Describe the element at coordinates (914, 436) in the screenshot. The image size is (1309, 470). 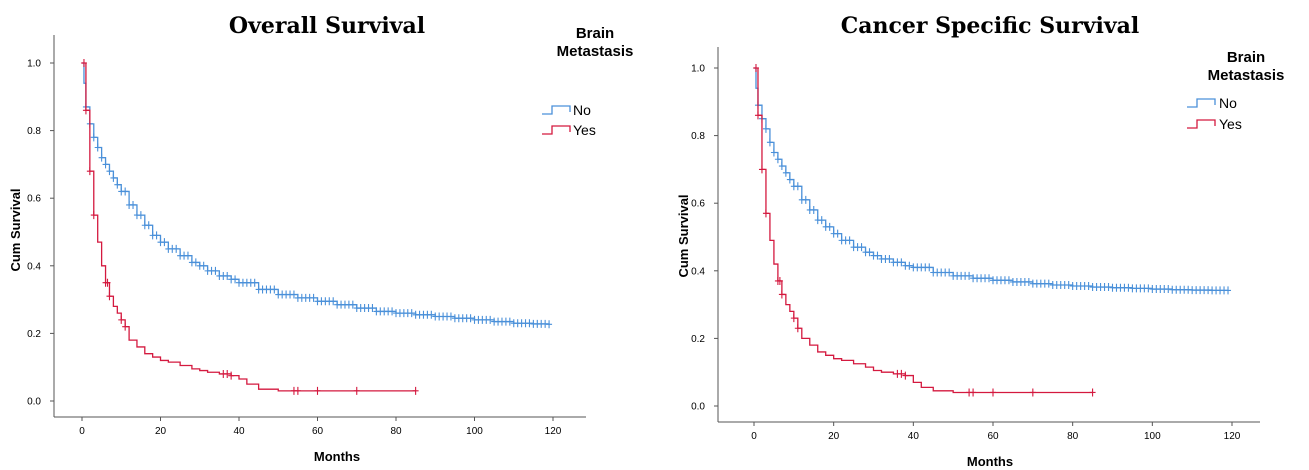
I see `x-tick-label: 40` at that location.